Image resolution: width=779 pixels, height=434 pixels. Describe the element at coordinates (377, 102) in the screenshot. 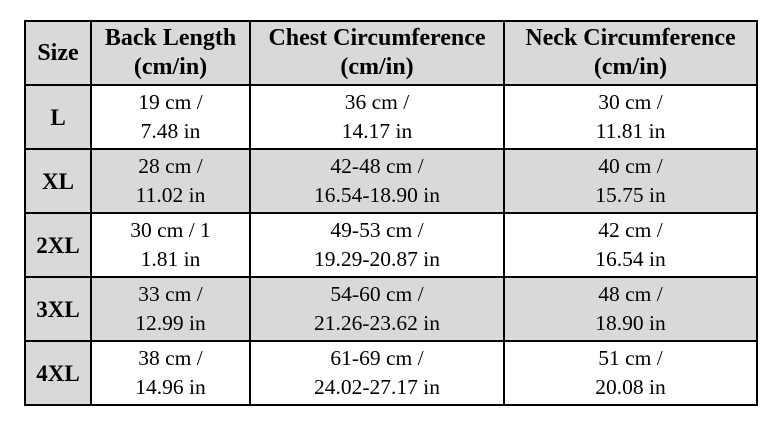

I see `value-line: 36 cm /` at that location.